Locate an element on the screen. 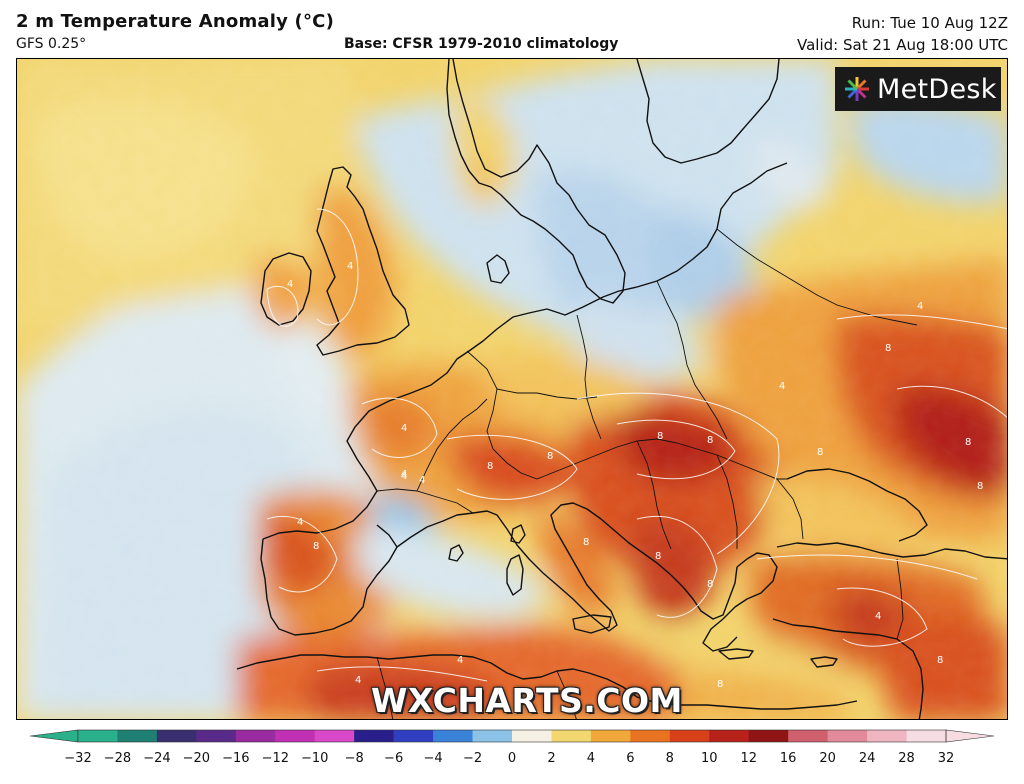 The width and height of the screenshot is (1024, 784). colorbar-extend-low is located at coordinates (54, 736).